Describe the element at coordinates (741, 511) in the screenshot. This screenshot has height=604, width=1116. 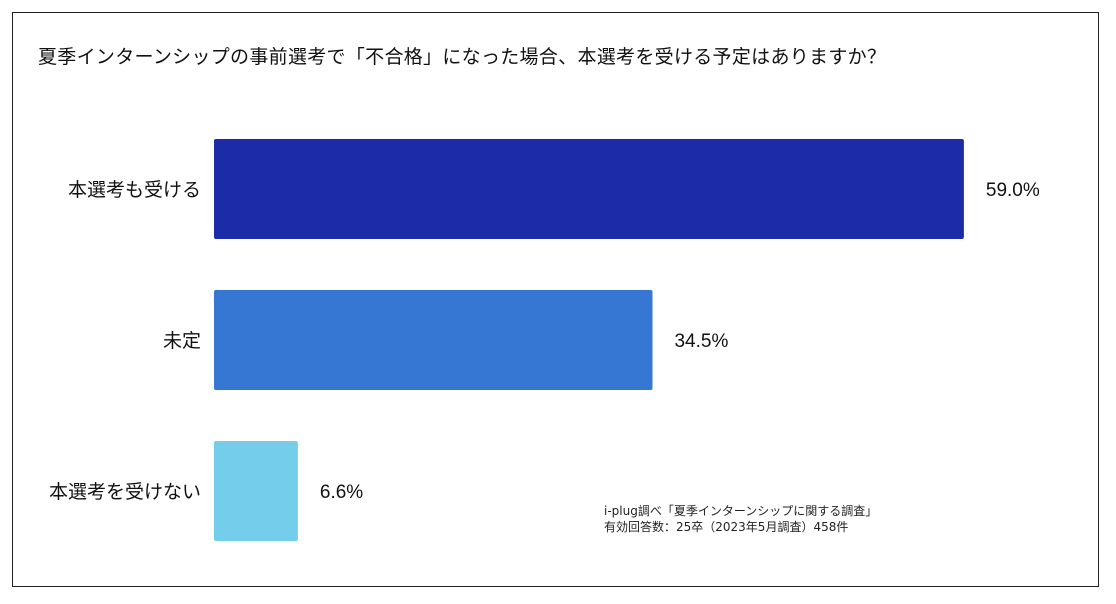
I see `source-note-line1: i-plug調べ「夏季インターンシップに関する調査」` at that location.